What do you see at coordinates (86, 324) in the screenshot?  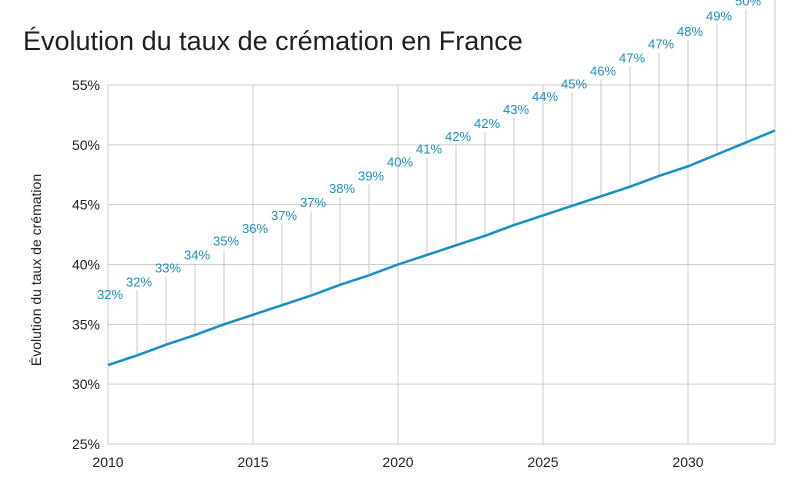 I see `y-tick-label: 35%` at bounding box center [86, 324].